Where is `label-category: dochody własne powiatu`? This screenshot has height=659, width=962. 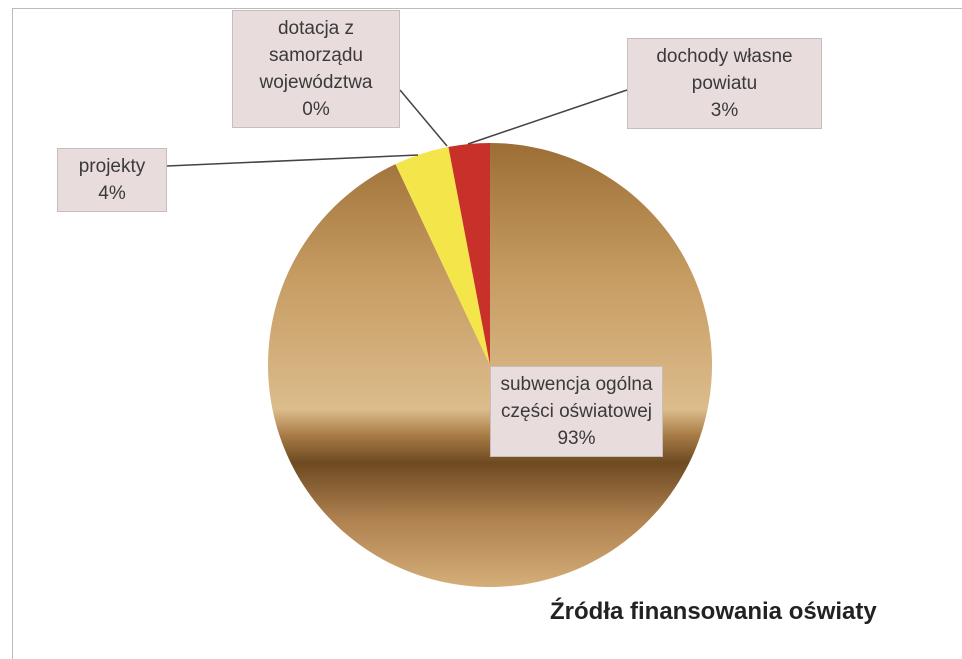
label-category: dochody własne powiatu is located at coordinates (724, 70).